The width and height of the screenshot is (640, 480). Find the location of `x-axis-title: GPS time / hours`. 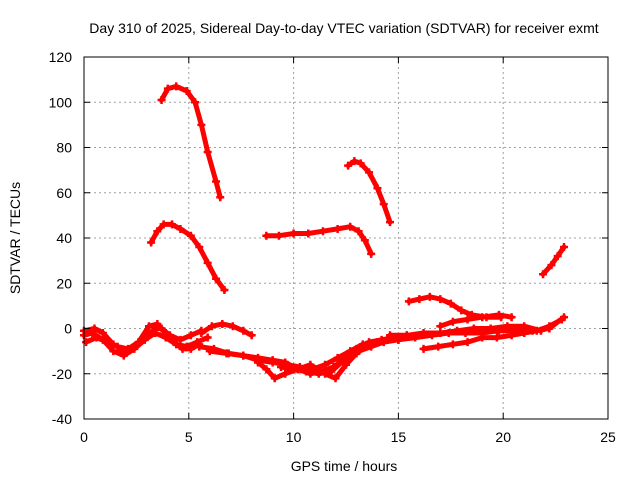

x-axis-title: GPS time / hours is located at coordinates (344, 466).